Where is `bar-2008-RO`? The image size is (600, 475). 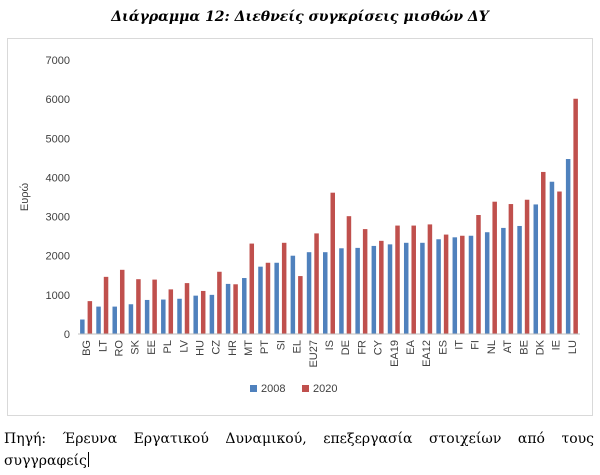
bar-2008-RO is located at coordinates (114, 320).